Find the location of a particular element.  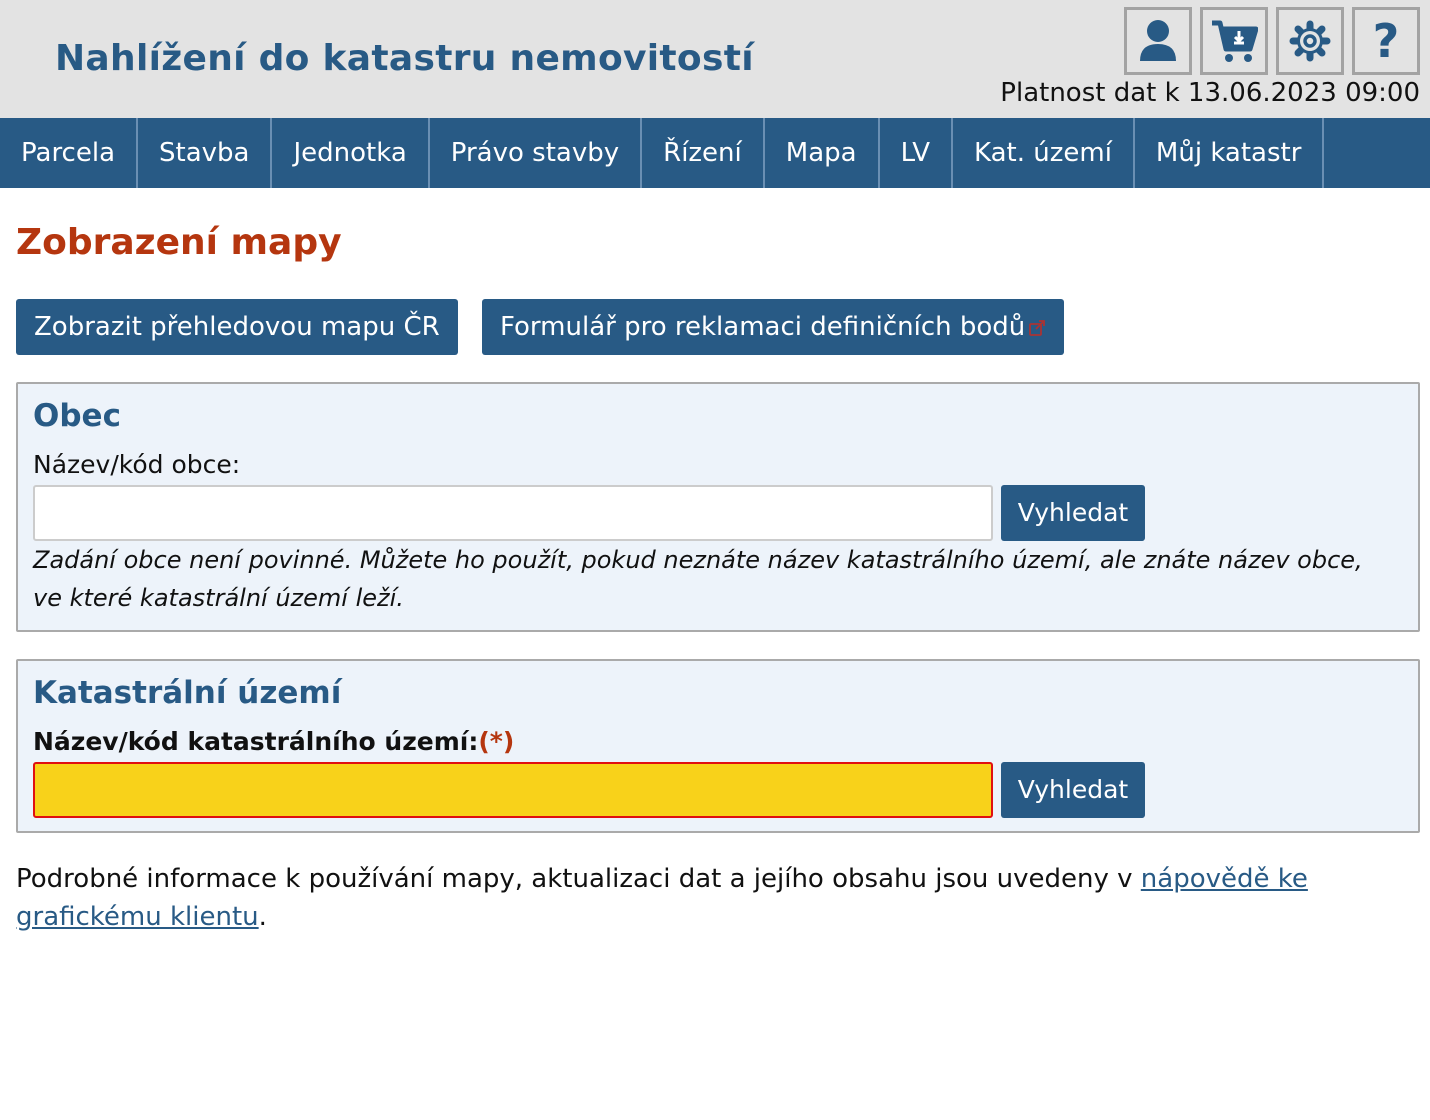

nav-pravo-stavby: Právo stavby is located at coordinates (536, 153).